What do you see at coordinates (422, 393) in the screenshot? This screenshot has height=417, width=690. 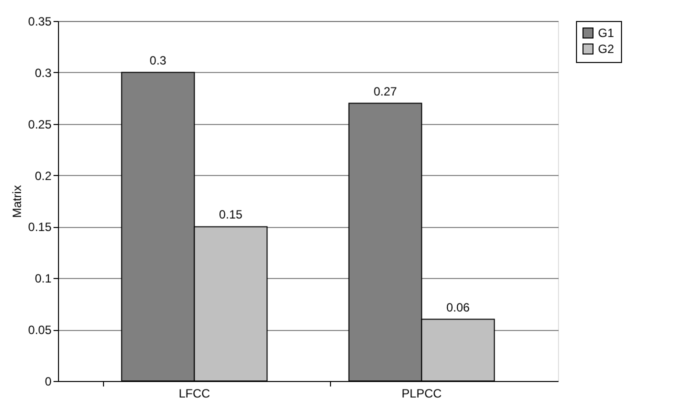 I see `x-tick-label: PLPCC` at bounding box center [422, 393].